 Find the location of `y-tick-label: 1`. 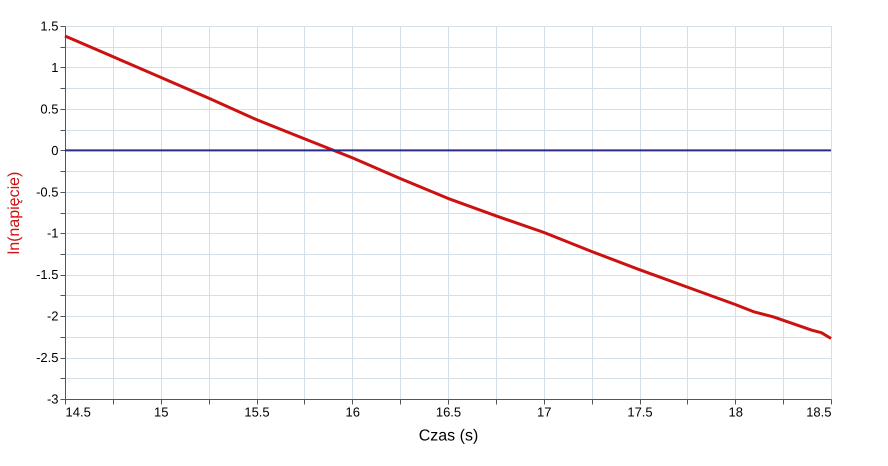

y-tick-label: 1 is located at coordinates (54, 67).